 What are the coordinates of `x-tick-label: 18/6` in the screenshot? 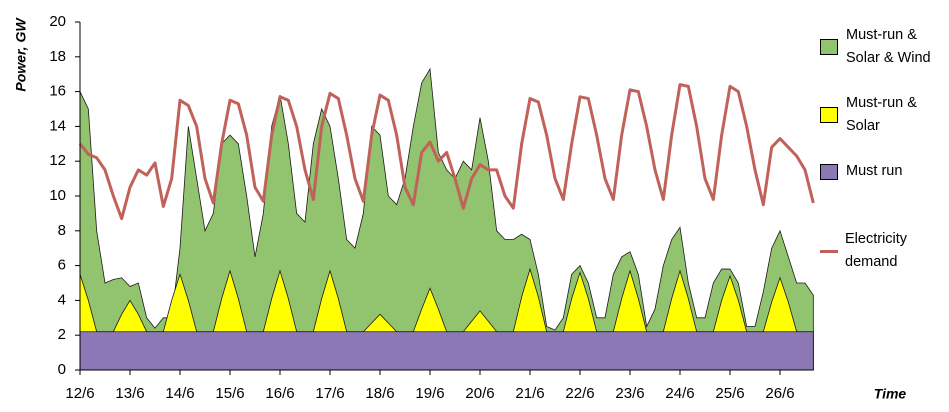 It's located at (379, 393).